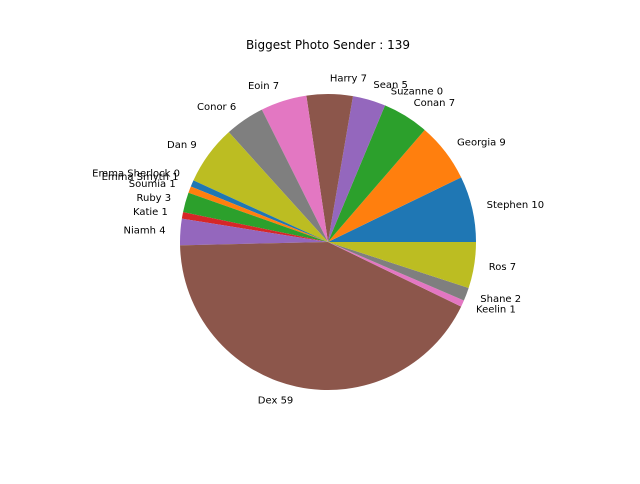  What do you see at coordinates (216, 107) in the screenshot?
I see `slice-label-conor-6: Conor 6` at bounding box center [216, 107].